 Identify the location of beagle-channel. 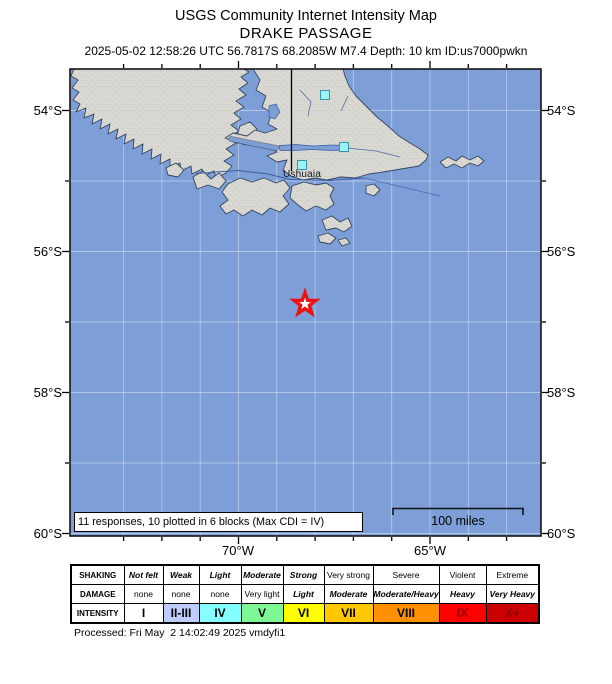
(280, 175).